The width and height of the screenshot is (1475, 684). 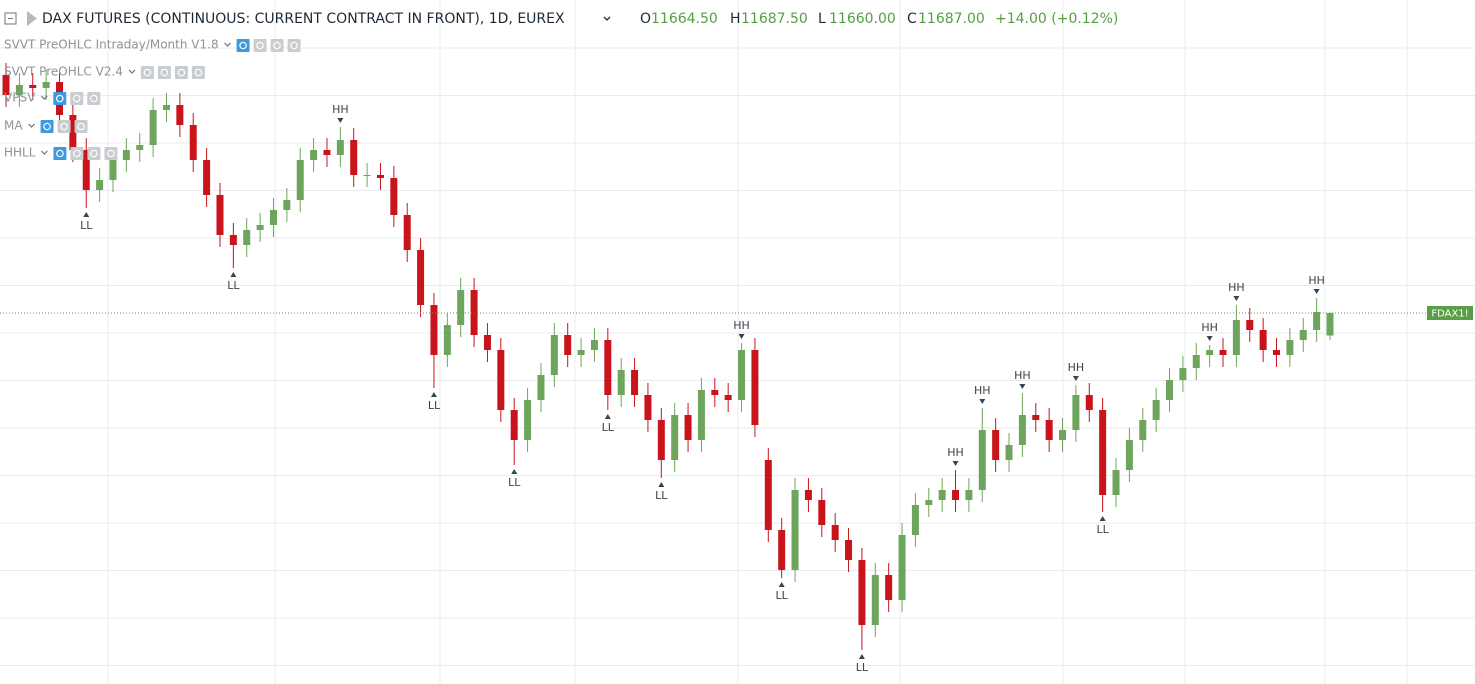 I want to click on ohlc-value: 11660.00, so click(x=862, y=19).